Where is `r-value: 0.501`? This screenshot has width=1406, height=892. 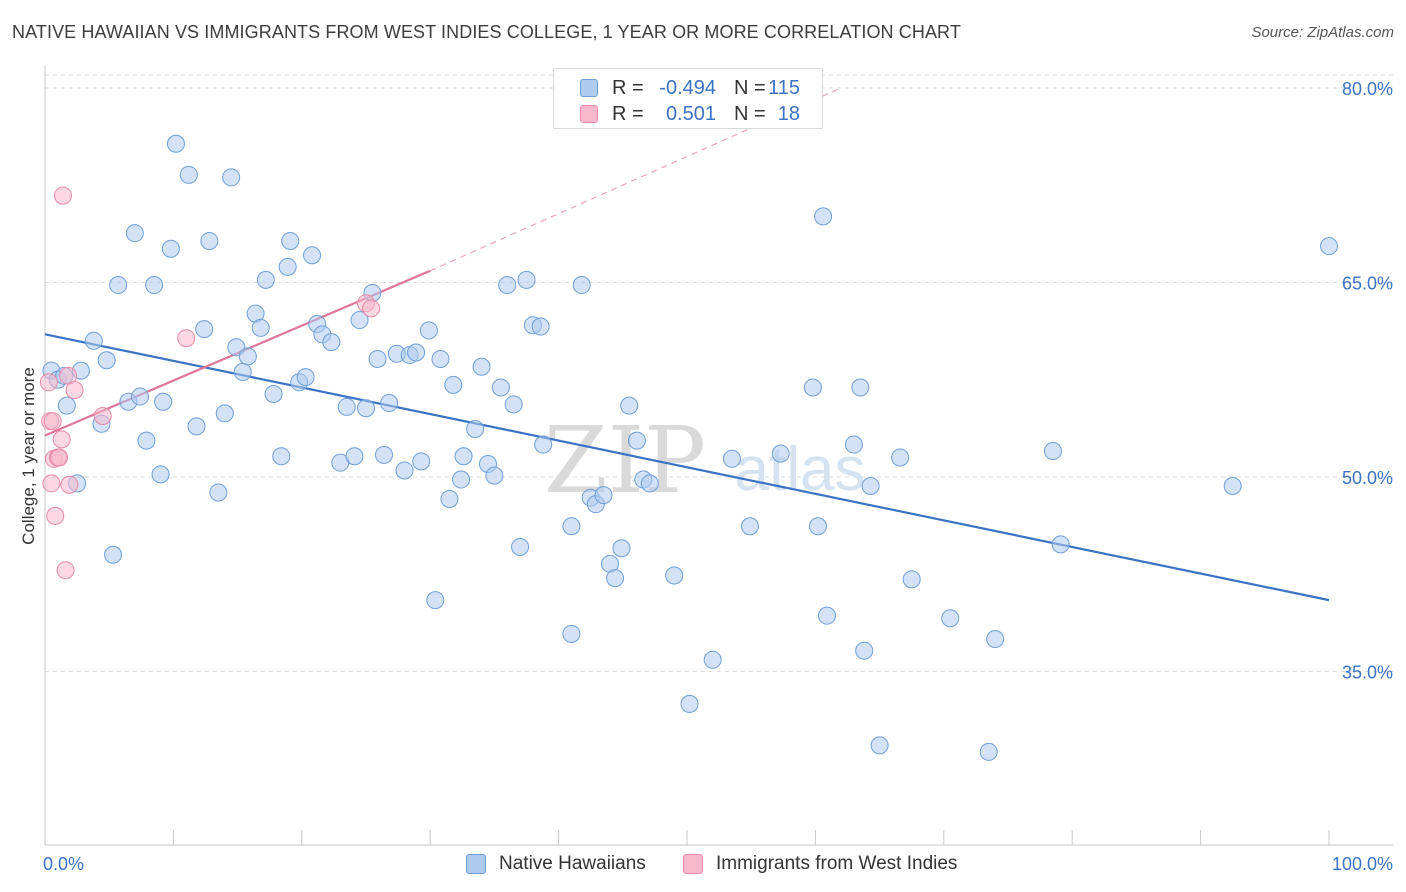 r-value: 0.501 is located at coordinates (690, 114).